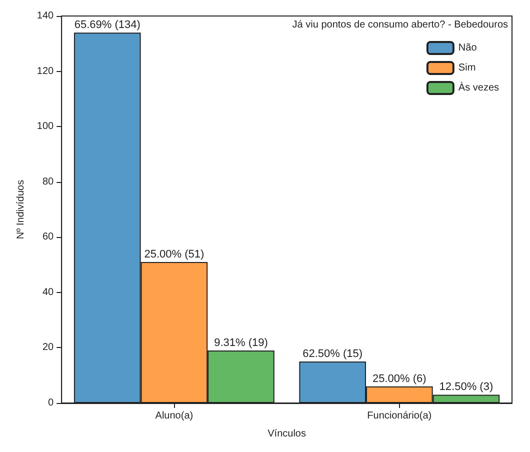  I want to click on legend-label: Às vezes, so click(479, 88).